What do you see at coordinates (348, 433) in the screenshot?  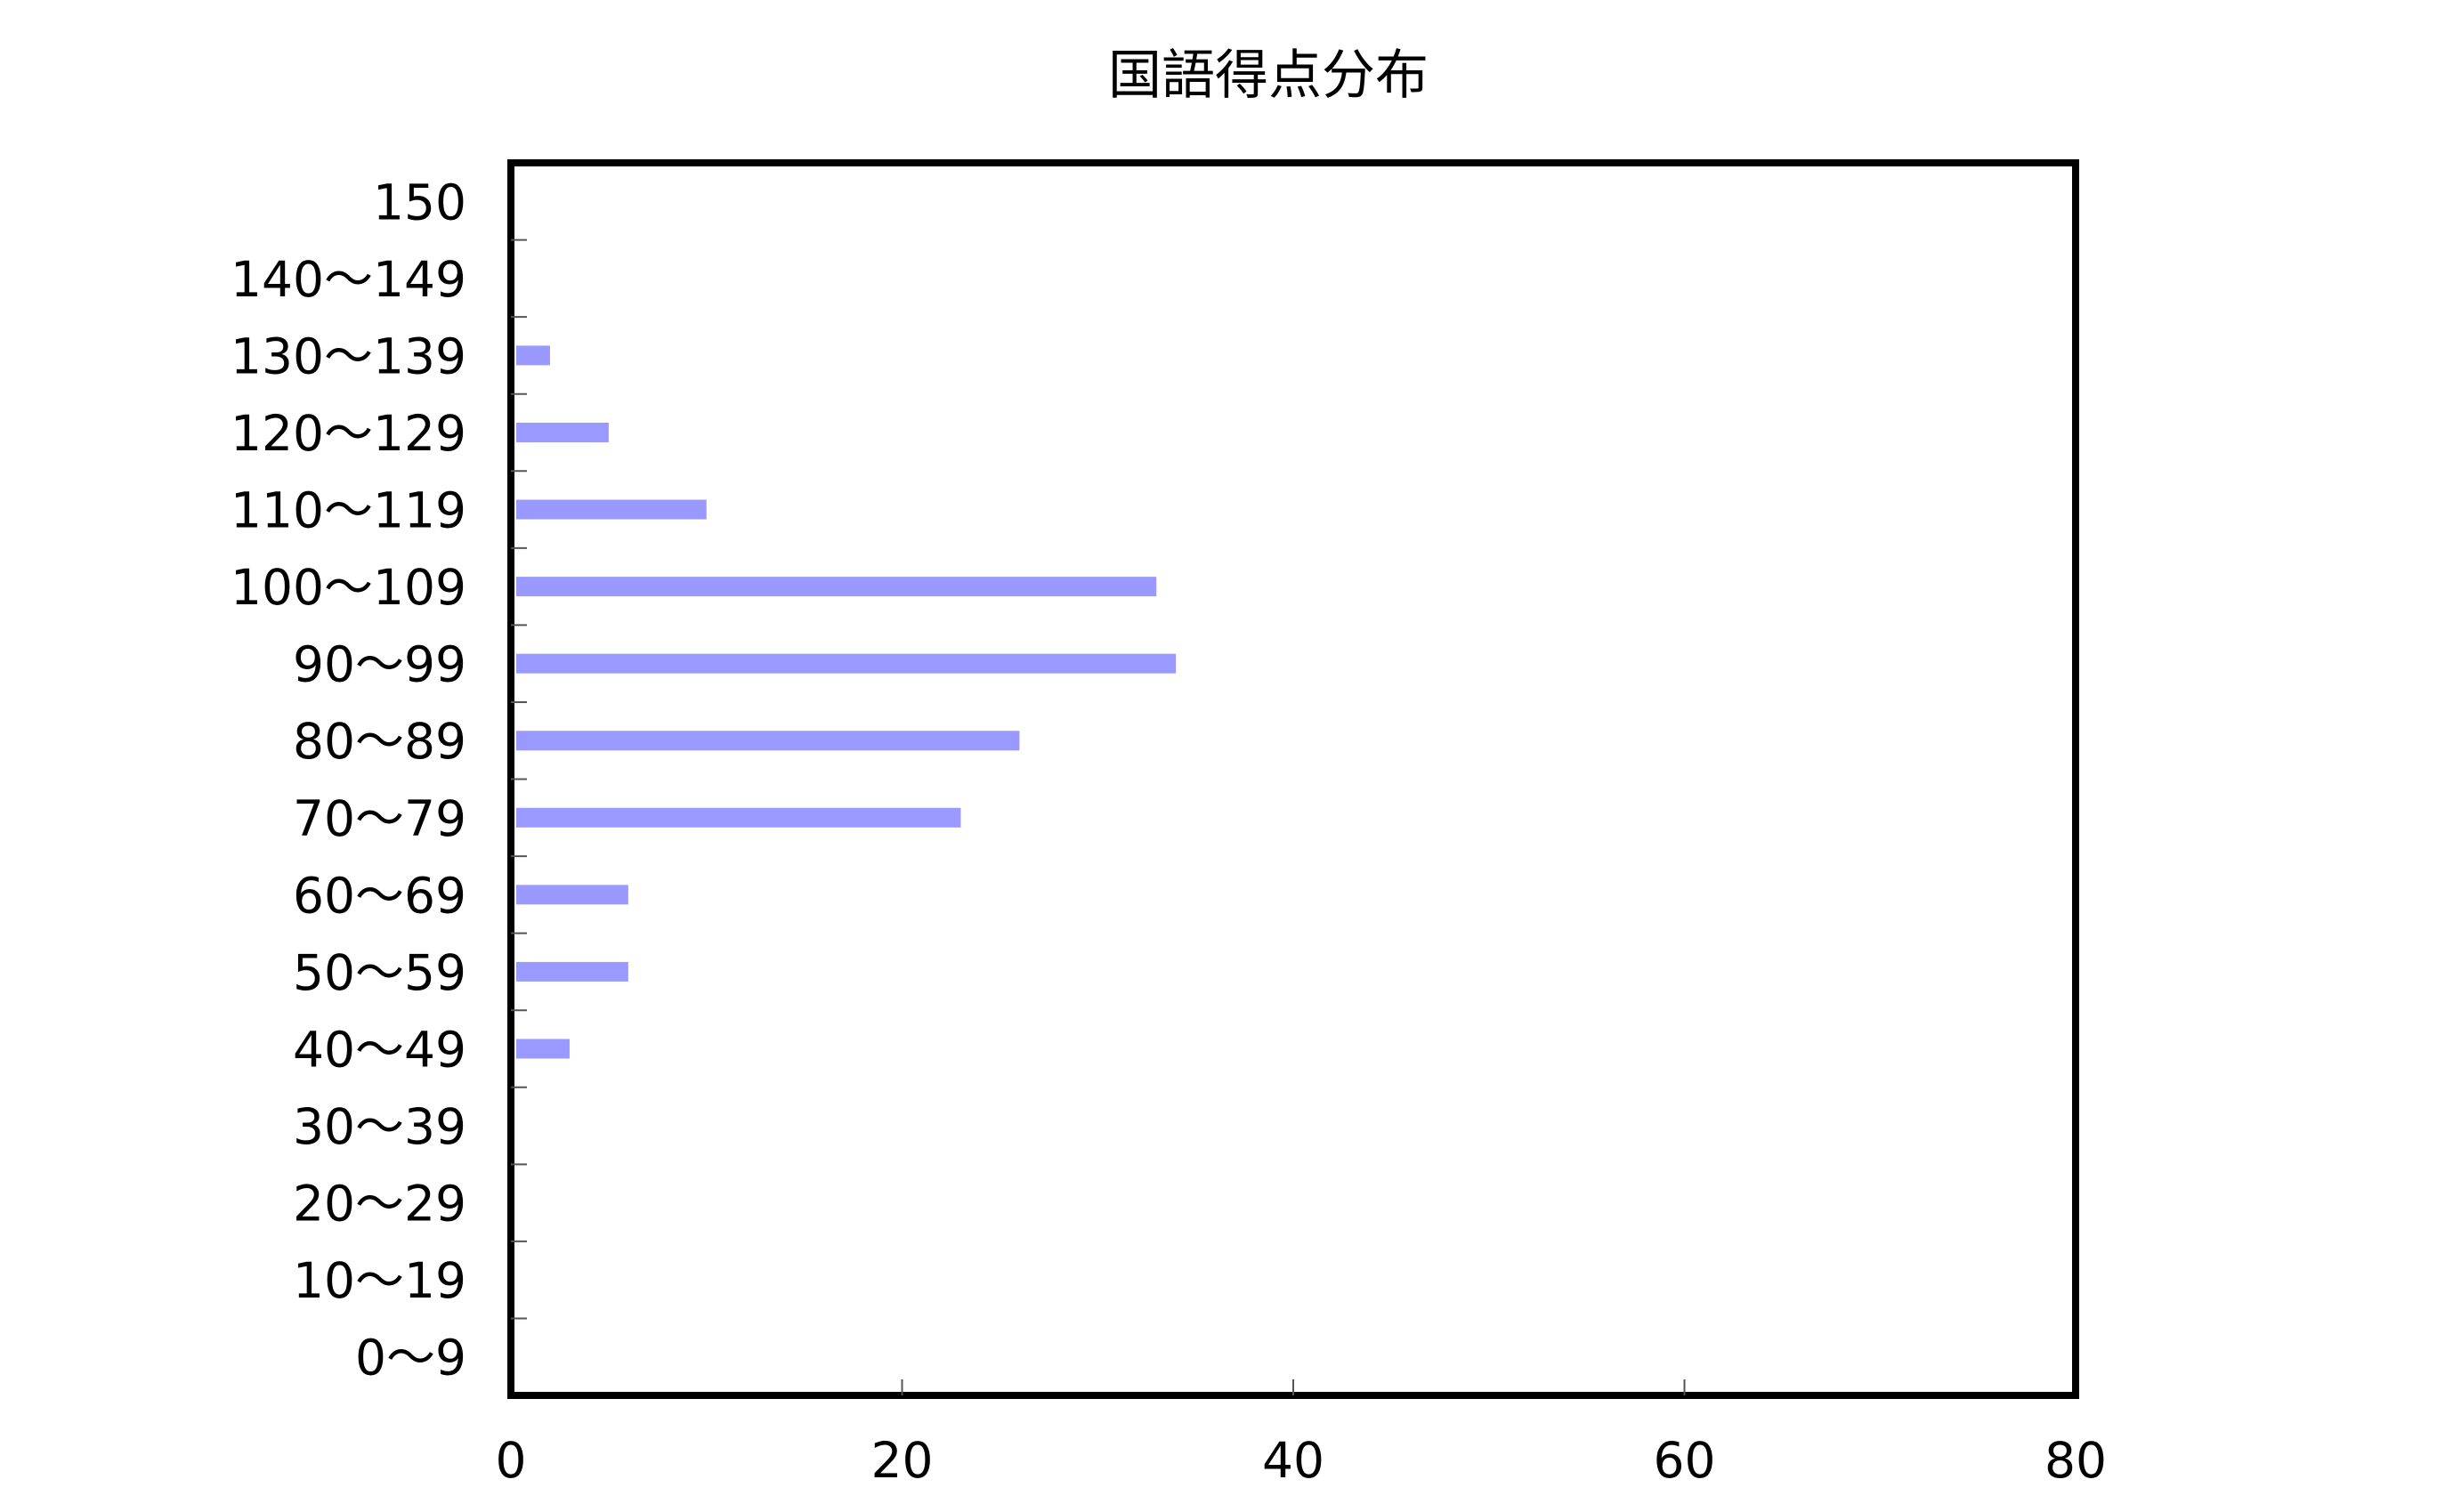 I see `category-label: 120～129` at bounding box center [348, 433].